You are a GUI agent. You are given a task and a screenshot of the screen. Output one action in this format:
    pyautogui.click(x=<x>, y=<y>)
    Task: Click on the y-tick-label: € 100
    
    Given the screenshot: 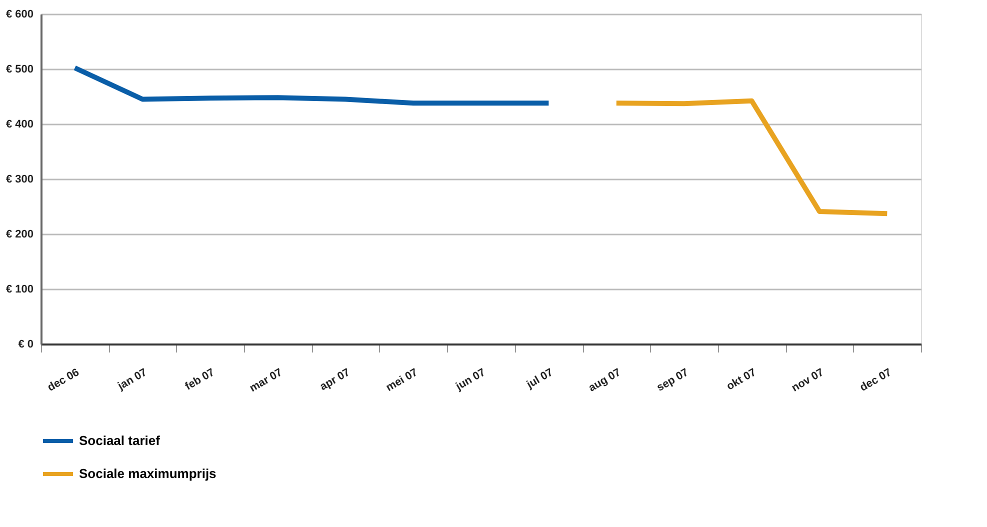 What is the action you would take?
    pyautogui.click(x=20, y=290)
    